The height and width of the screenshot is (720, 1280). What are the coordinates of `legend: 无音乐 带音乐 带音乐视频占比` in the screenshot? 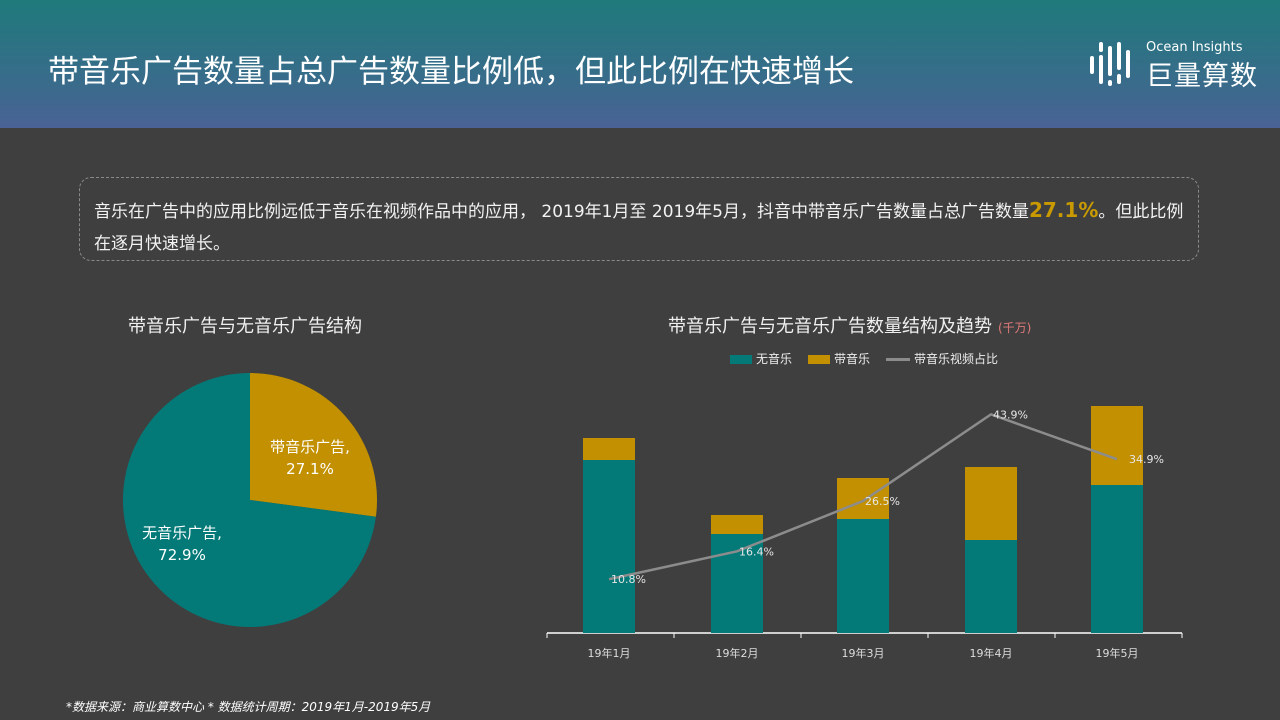 It's located at (864, 358).